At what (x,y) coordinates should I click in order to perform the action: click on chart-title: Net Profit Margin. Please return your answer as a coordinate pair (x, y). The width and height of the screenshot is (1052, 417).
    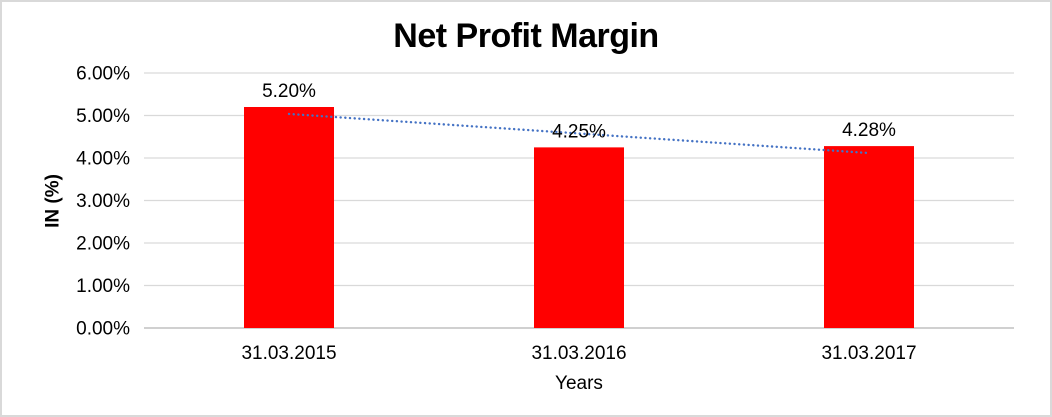
    Looking at the image, I should click on (526, 36).